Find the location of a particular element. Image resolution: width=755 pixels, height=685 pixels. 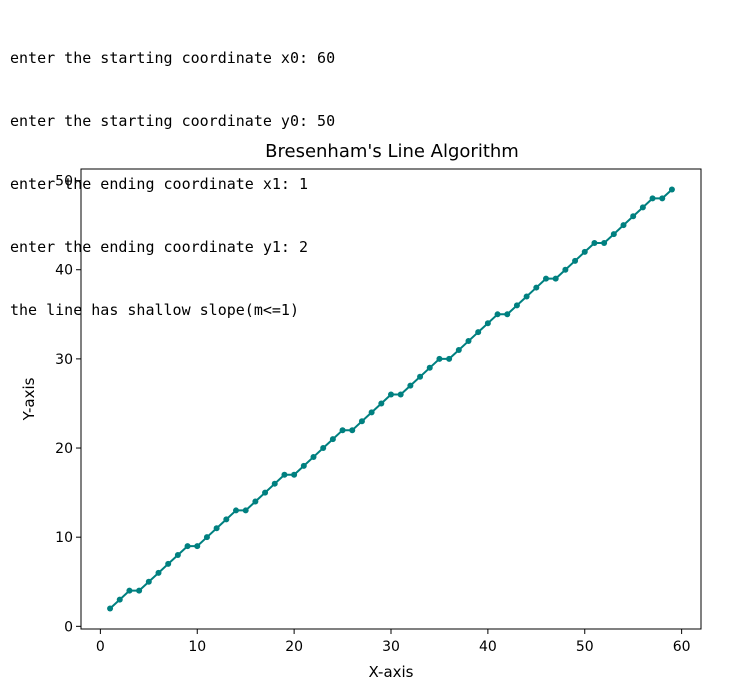

y-tick-label: 50 is located at coordinates (64, 182).